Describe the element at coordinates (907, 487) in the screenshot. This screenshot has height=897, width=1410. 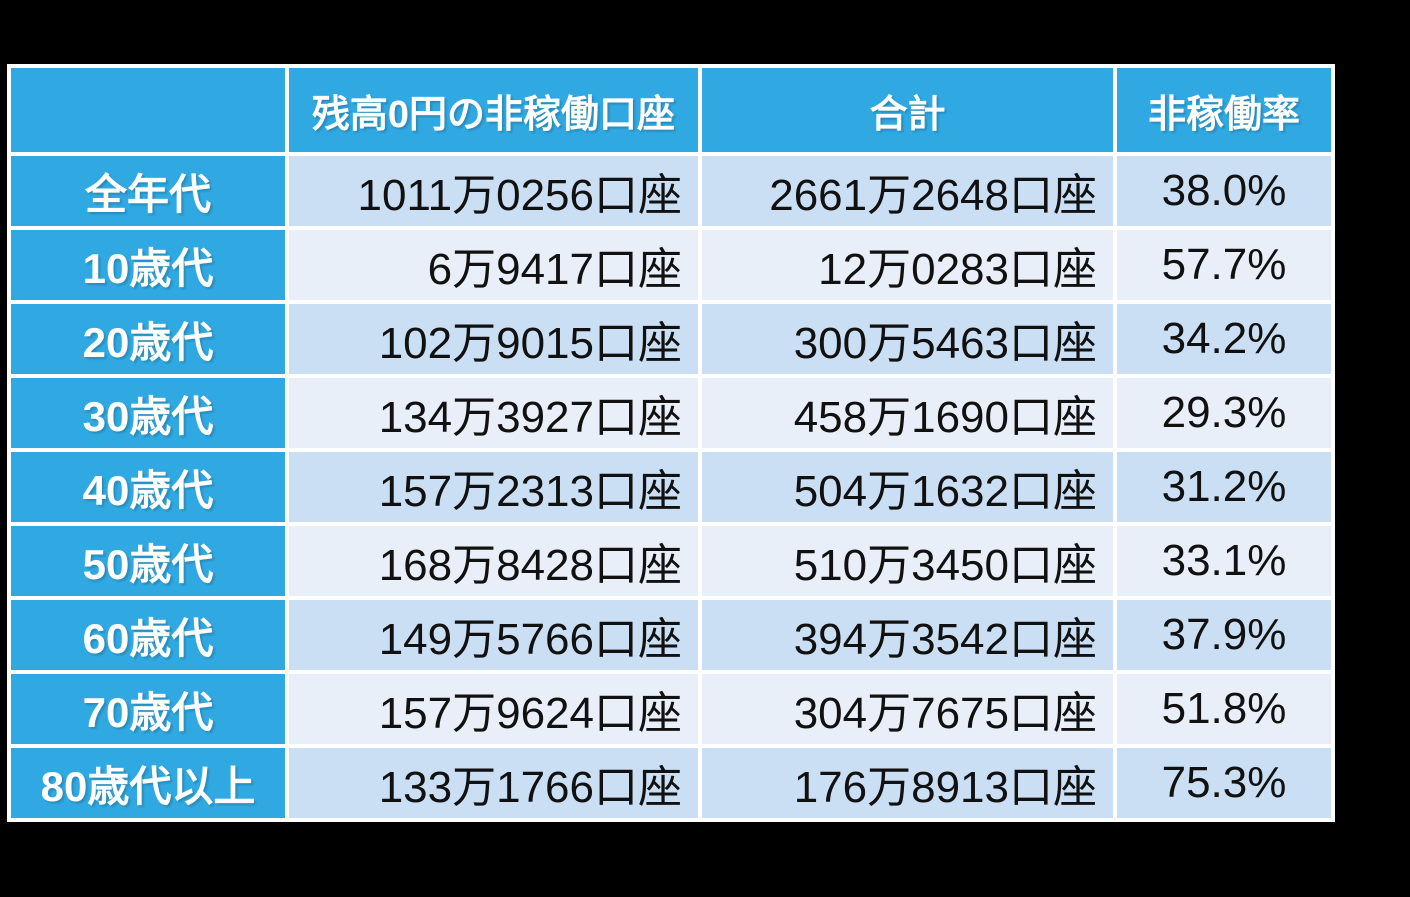
I see `total-accounts-cell: 504万1632口座` at that location.